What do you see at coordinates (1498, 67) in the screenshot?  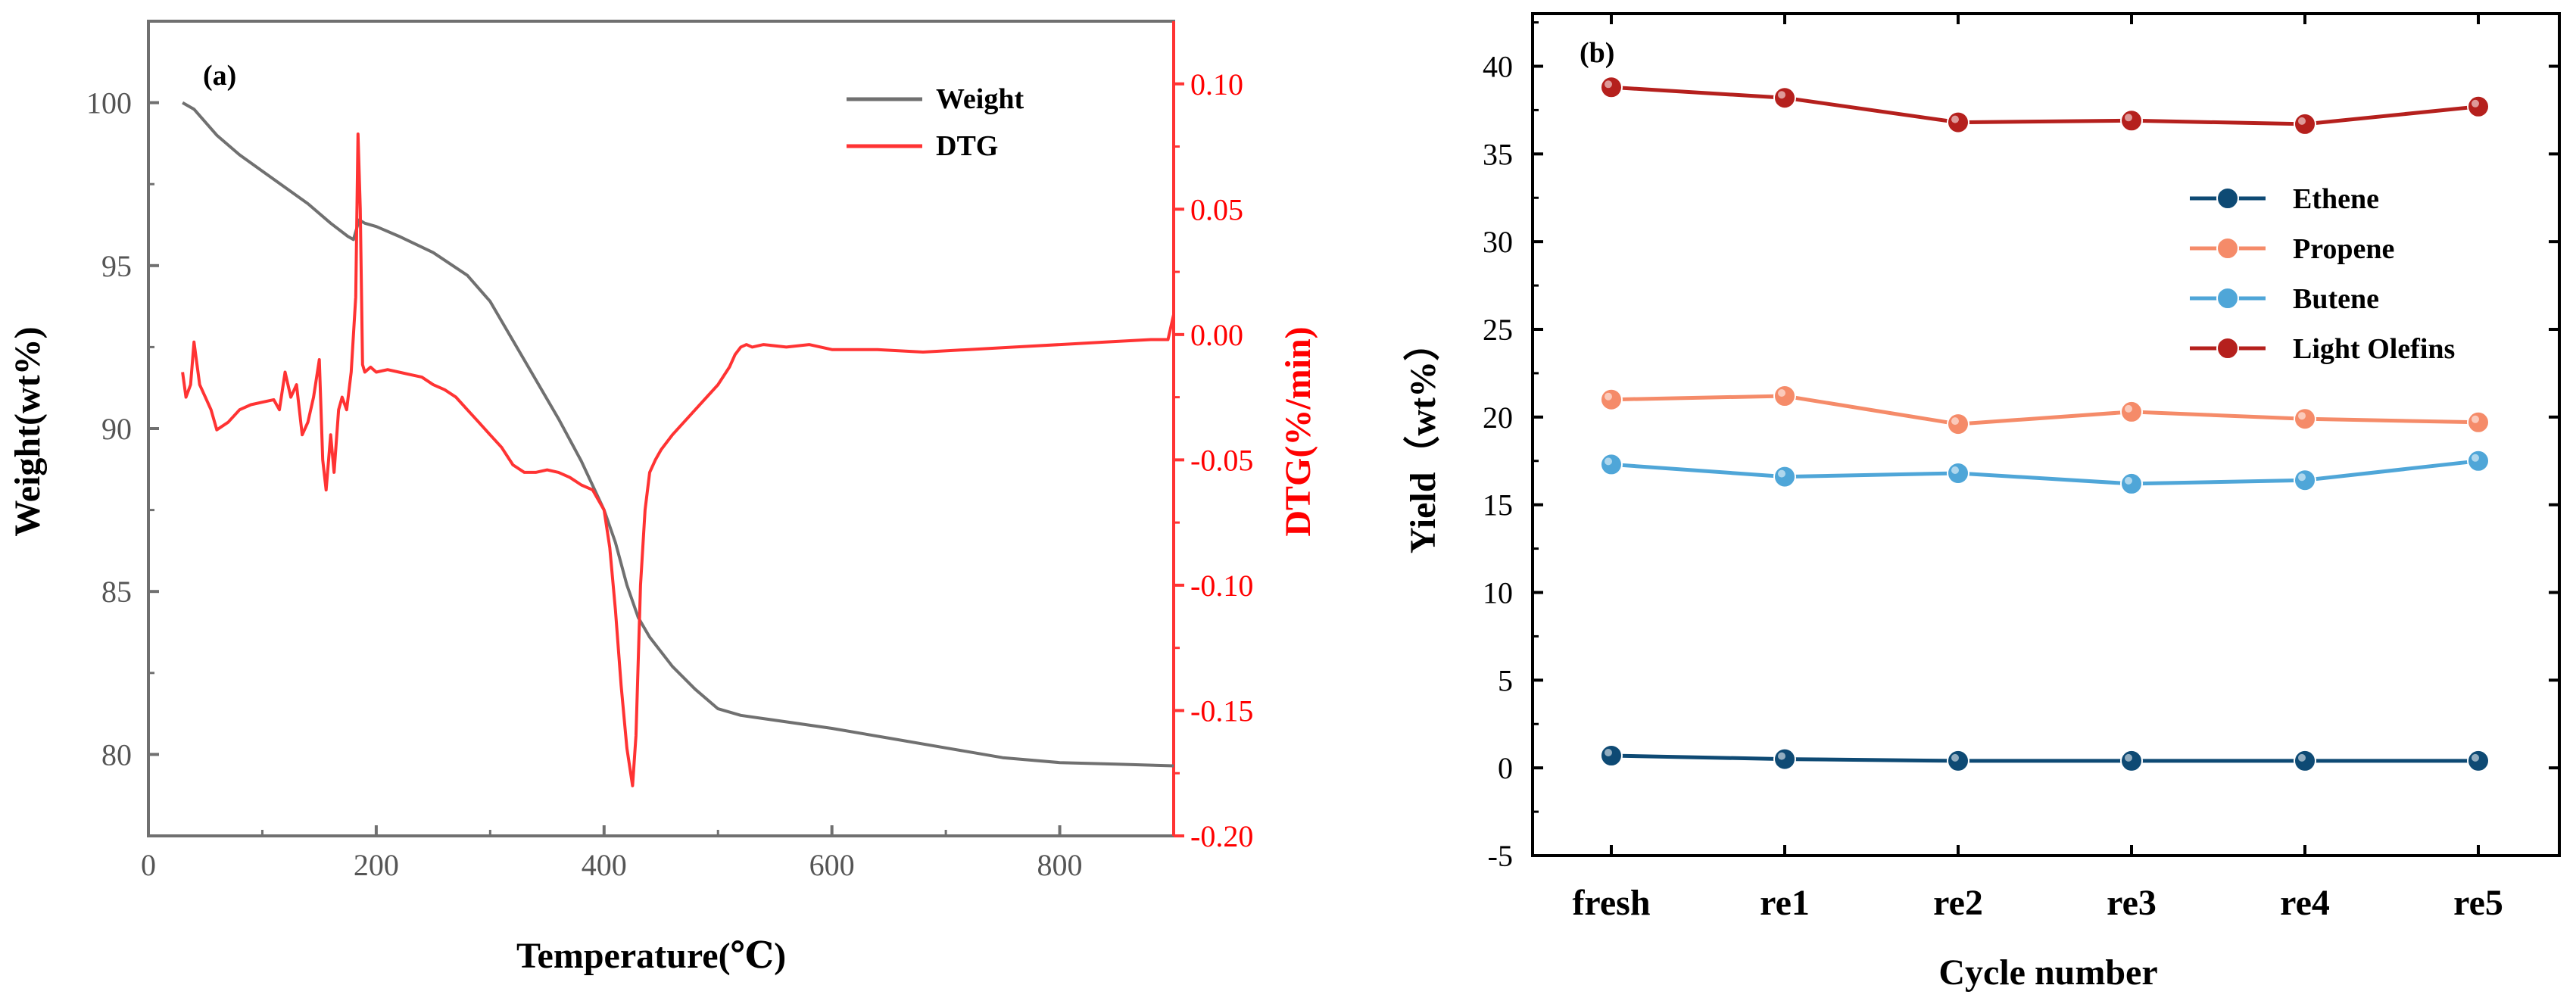 I see `panel-b-y-tick-label: 40` at bounding box center [1498, 67].